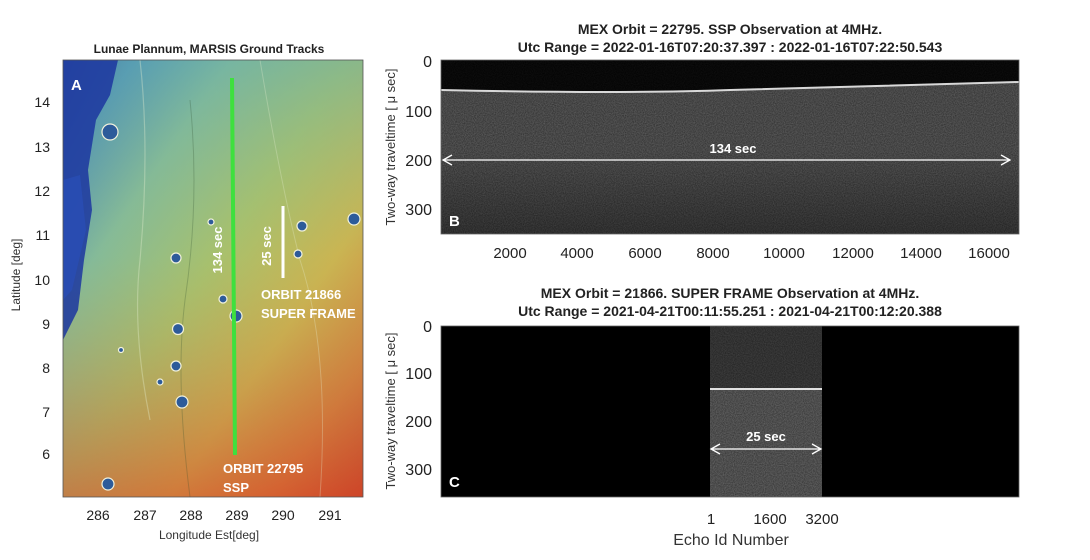 This screenshot has width=1090, height=560. Describe the element at coordinates (769, 519) in the screenshot. I see `radargram-c-x-tick: 1600` at that location.